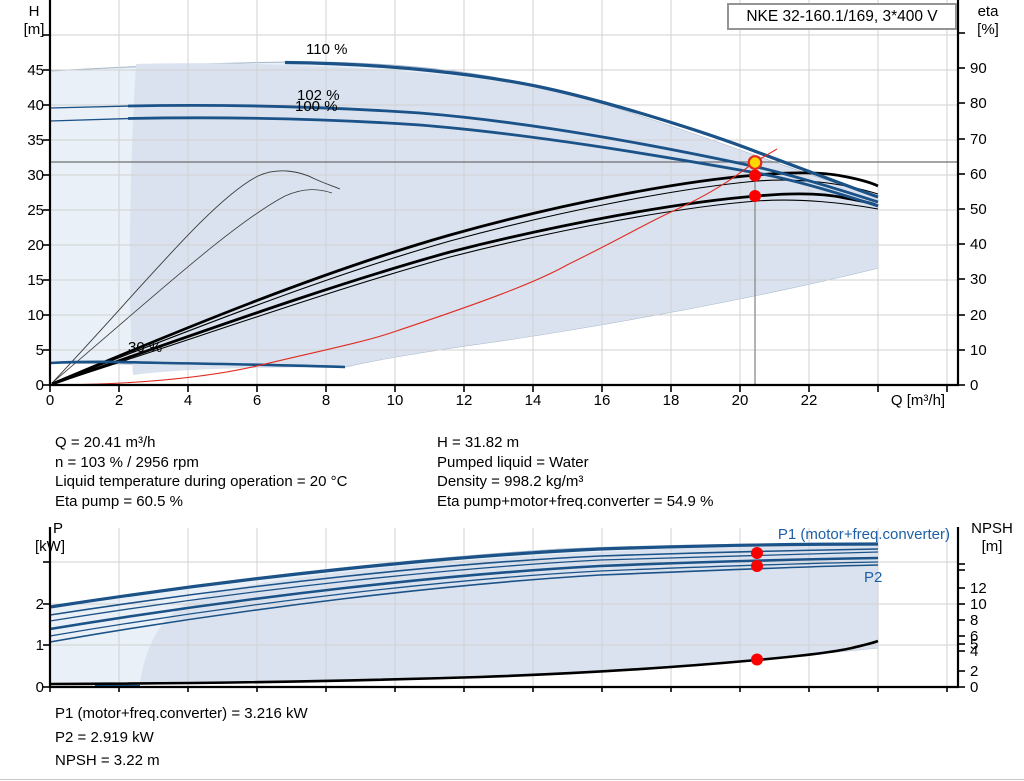  Describe the element at coordinates (35, 280) in the screenshot. I see `svg-text: 15` at that location.